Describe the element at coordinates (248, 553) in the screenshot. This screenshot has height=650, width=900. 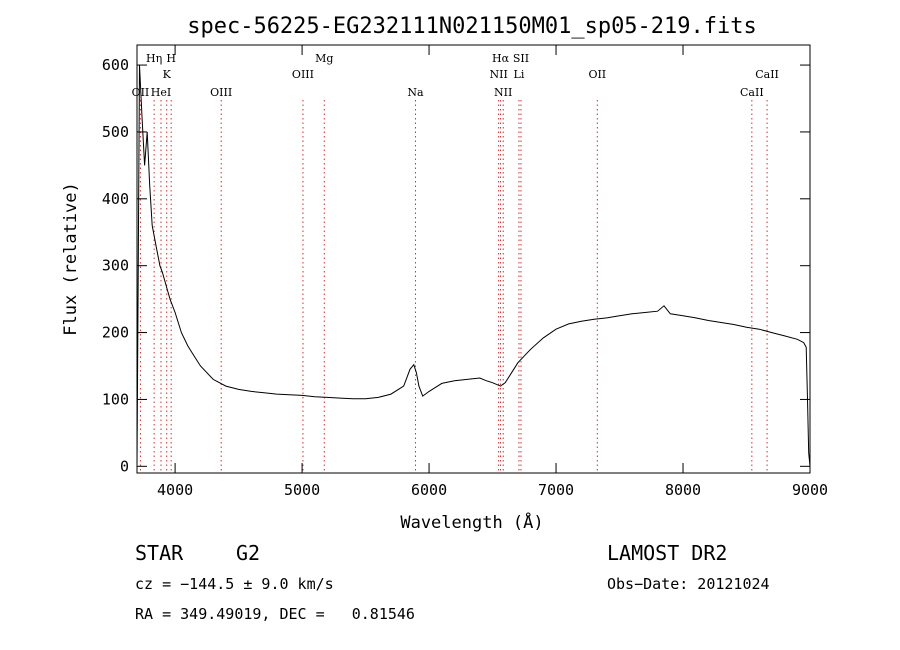
I see `subclass-label: G2` at that location.